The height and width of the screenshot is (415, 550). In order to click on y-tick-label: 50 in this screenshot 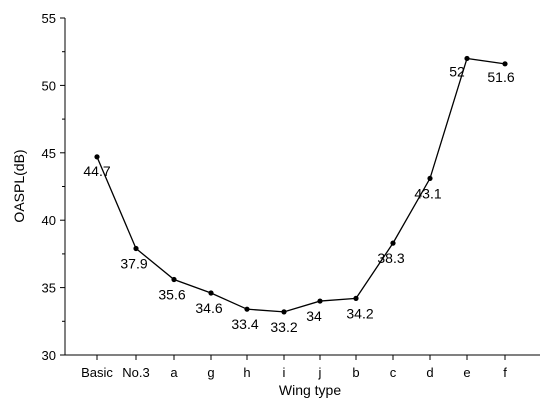, I will do `click(49, 85)`.